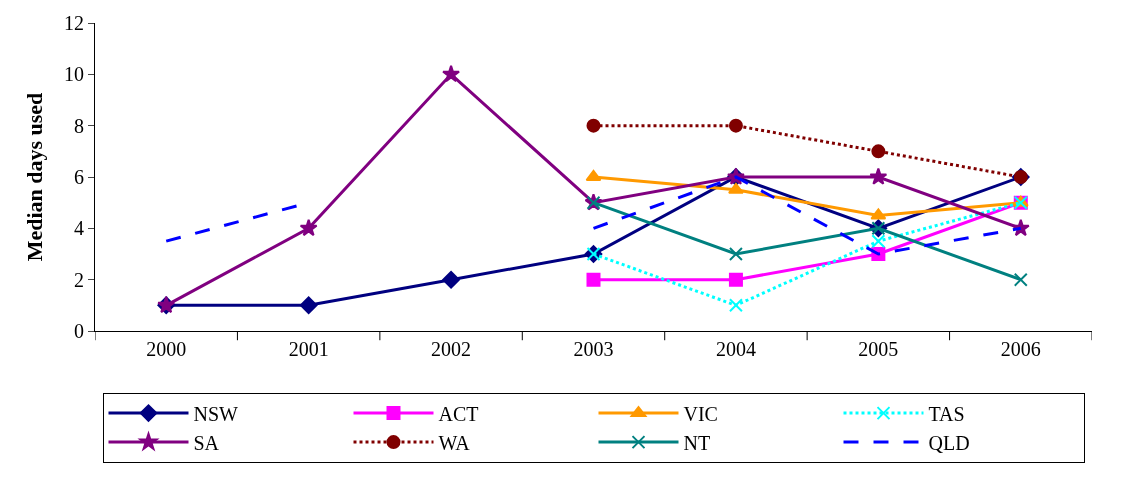 This screenshot has height=491, width=1132. Describe the element at coordinates (458, 413) in the screenshot. I see `legend-label: ACT` at that location.